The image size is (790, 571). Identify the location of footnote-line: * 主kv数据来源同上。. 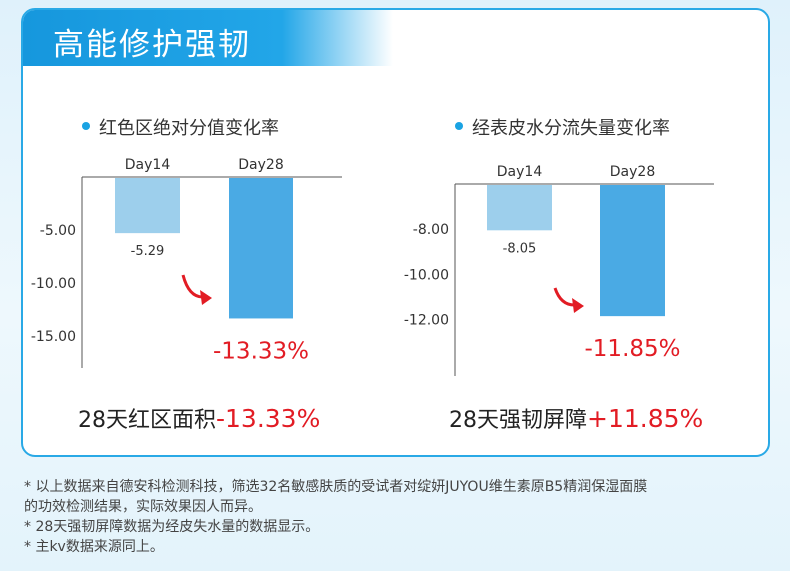
(94, 547).